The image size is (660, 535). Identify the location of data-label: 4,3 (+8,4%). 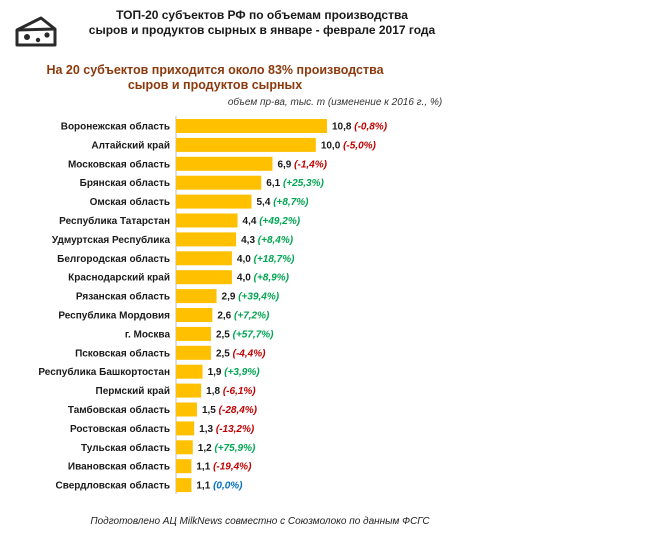
(267, 240).